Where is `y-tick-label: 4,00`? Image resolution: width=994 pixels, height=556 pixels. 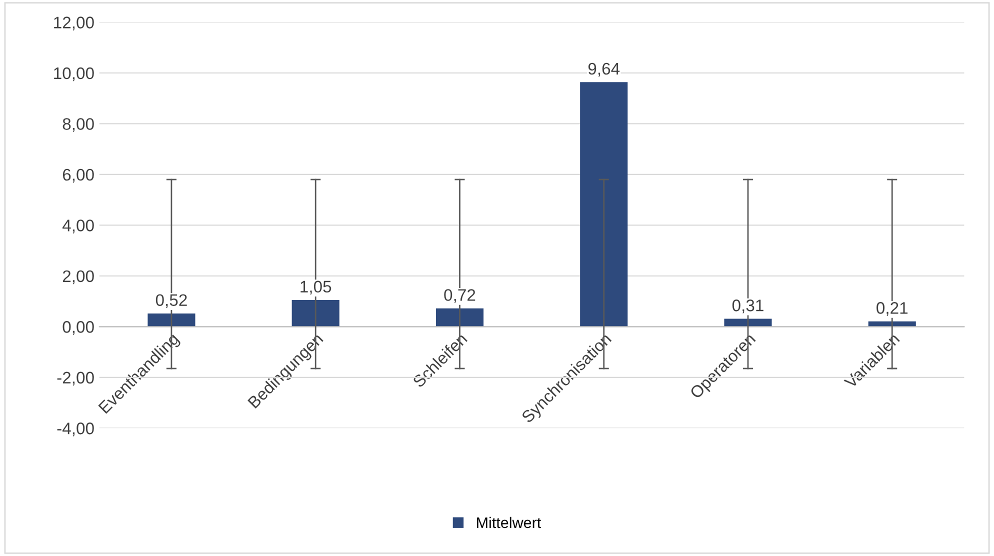
y-tick-label: 4,00 is located at coordinates (78, 227).